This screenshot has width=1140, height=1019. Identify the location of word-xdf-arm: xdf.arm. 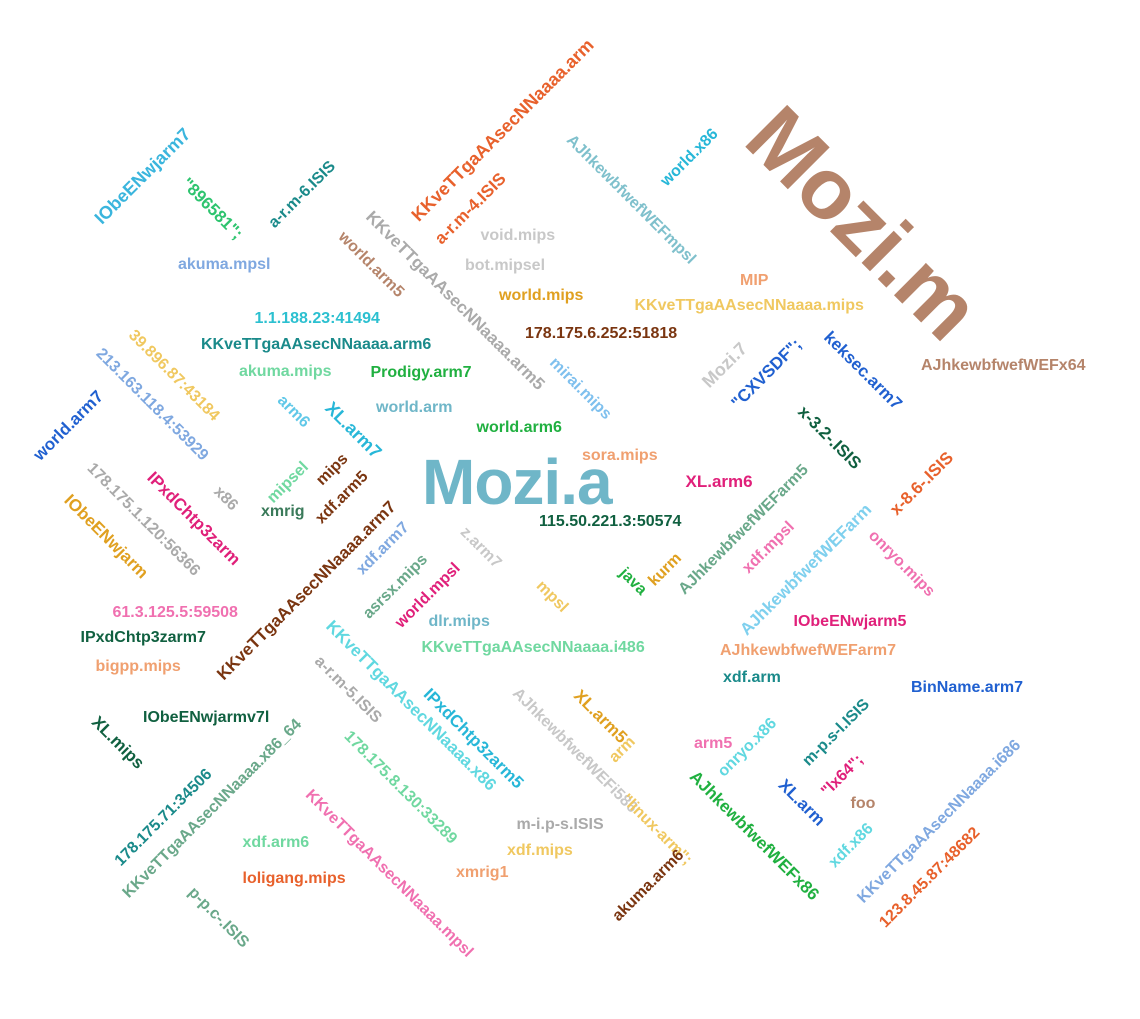
(752, 677).